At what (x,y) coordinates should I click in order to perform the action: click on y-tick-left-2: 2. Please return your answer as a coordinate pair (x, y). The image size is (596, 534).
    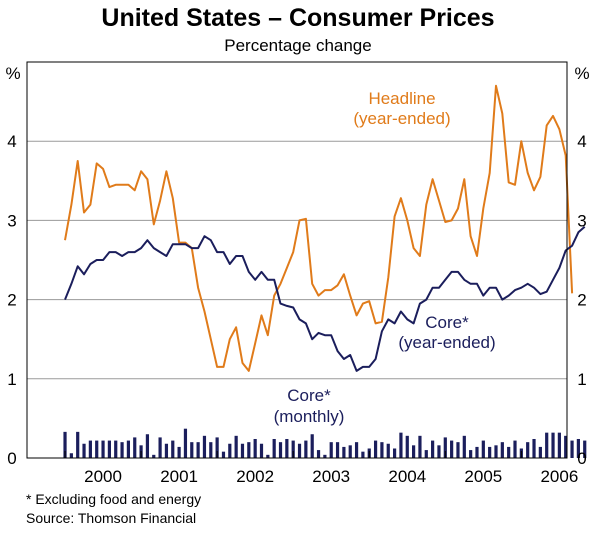
    Looking at the image, I should click on (11, 300).